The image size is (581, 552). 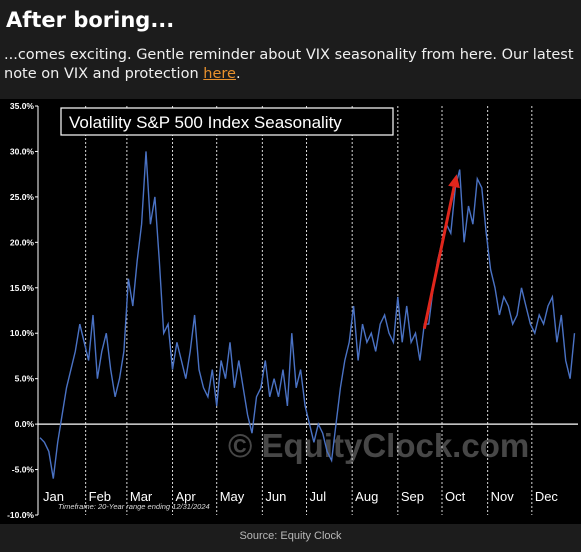 What do you see at coordinates (22, 106) in the screenshot?
I see `y-tick-label: 35.0%` at bounding box center [22, 106].